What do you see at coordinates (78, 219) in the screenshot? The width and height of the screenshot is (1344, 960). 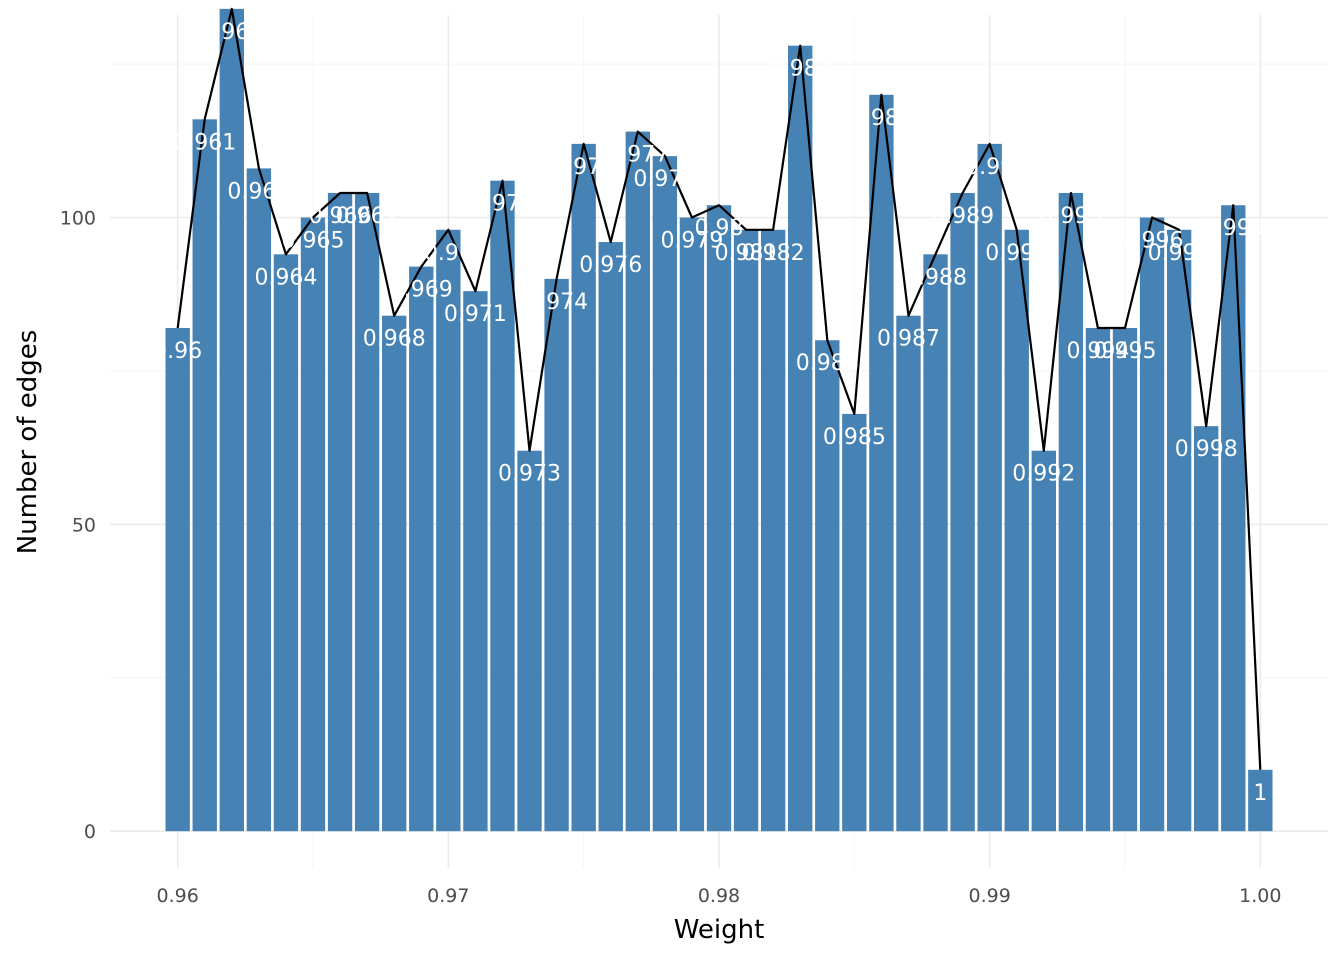 I see `y-tick-label: 100` at bounding box center [78, 219].